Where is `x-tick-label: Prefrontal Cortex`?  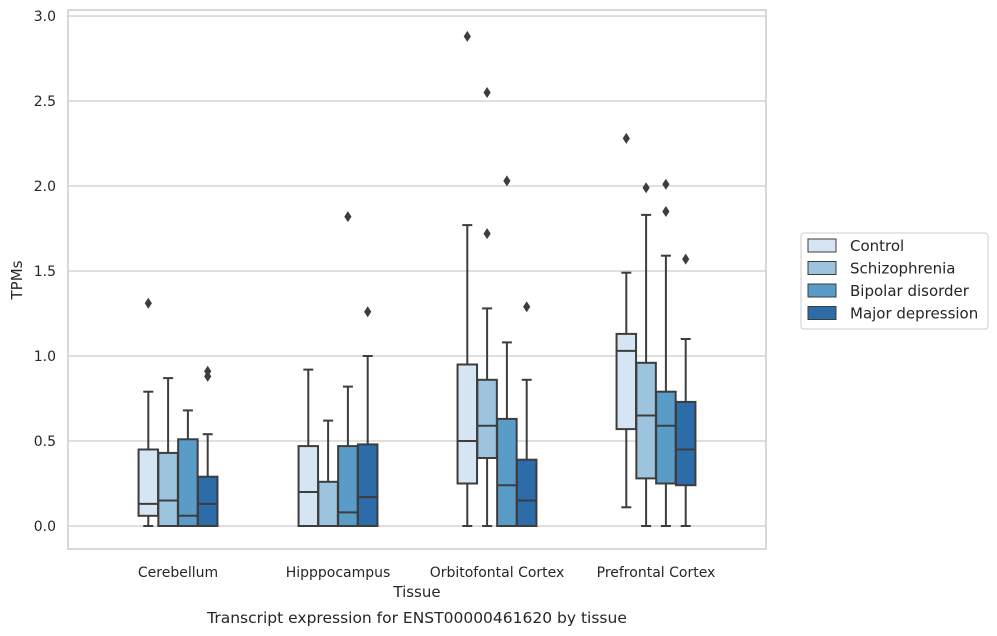 x-tick-label: Prefrontal Cortex is located at coordinates (656, 573).